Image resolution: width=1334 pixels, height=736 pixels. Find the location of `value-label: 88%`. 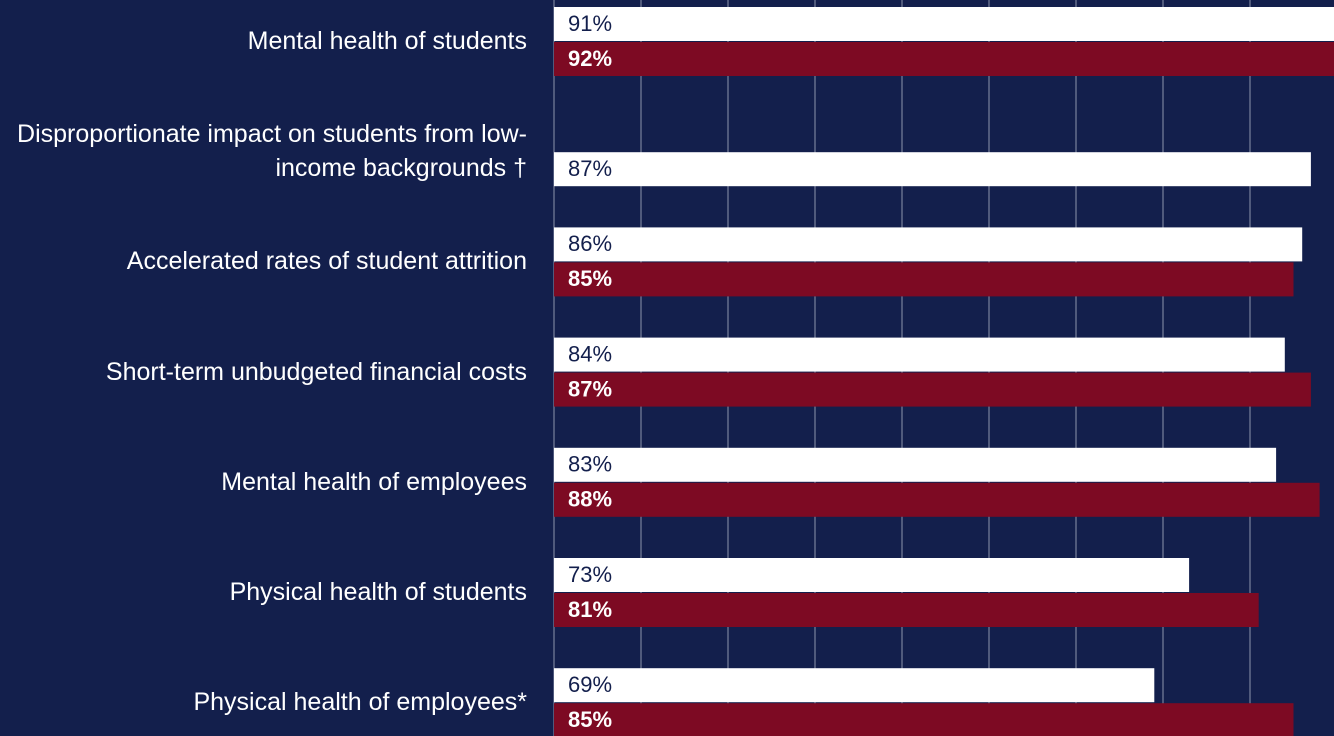

value-label: 88% is located at coordinates (590, 499).